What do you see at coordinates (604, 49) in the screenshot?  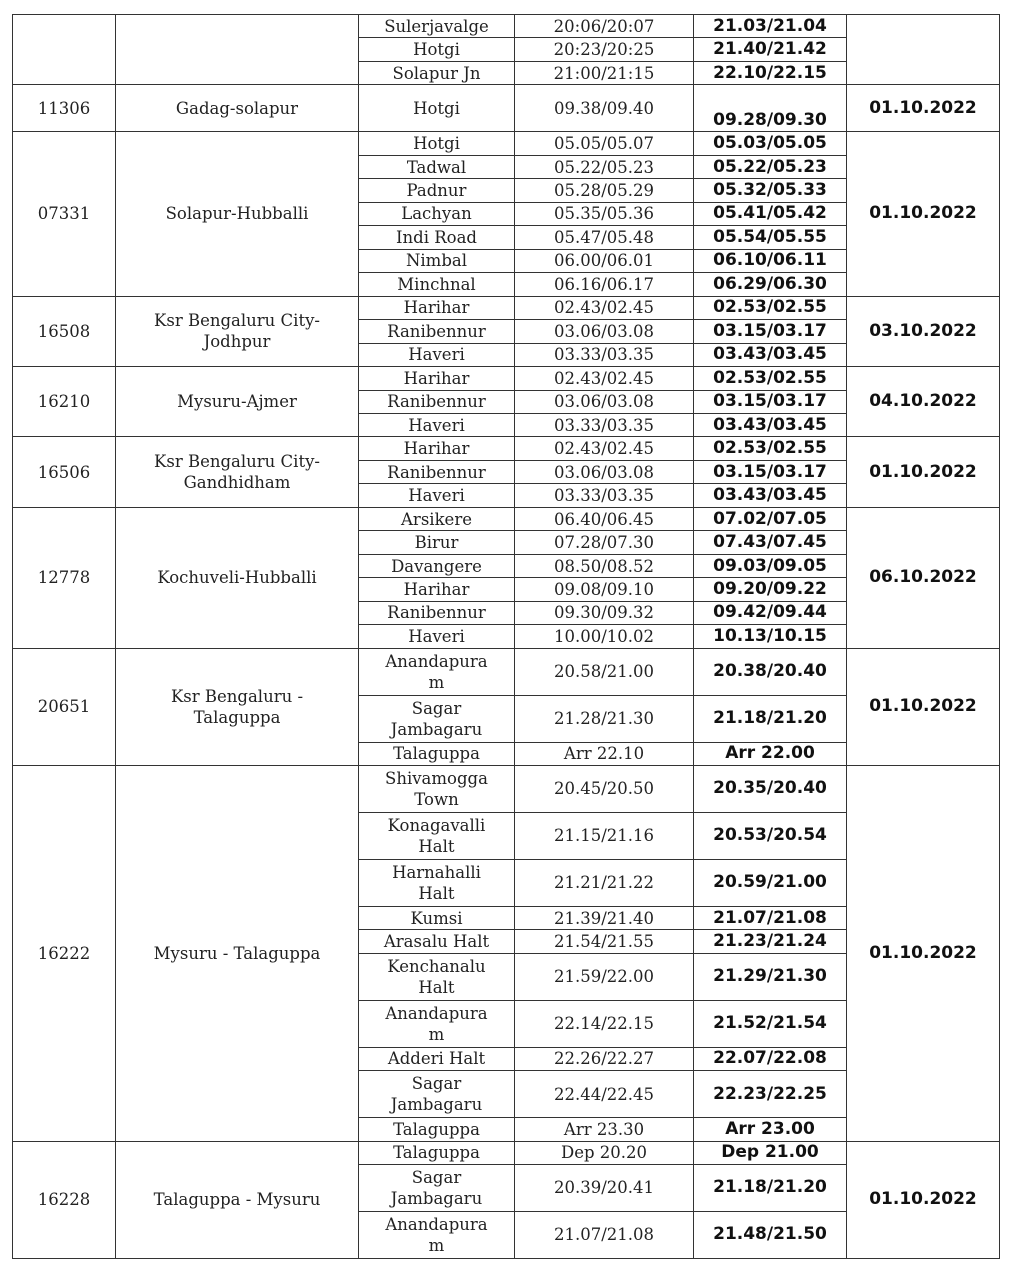 I see `old-timing-cell: 20:23/20:25` at bounding box center [604, 49].